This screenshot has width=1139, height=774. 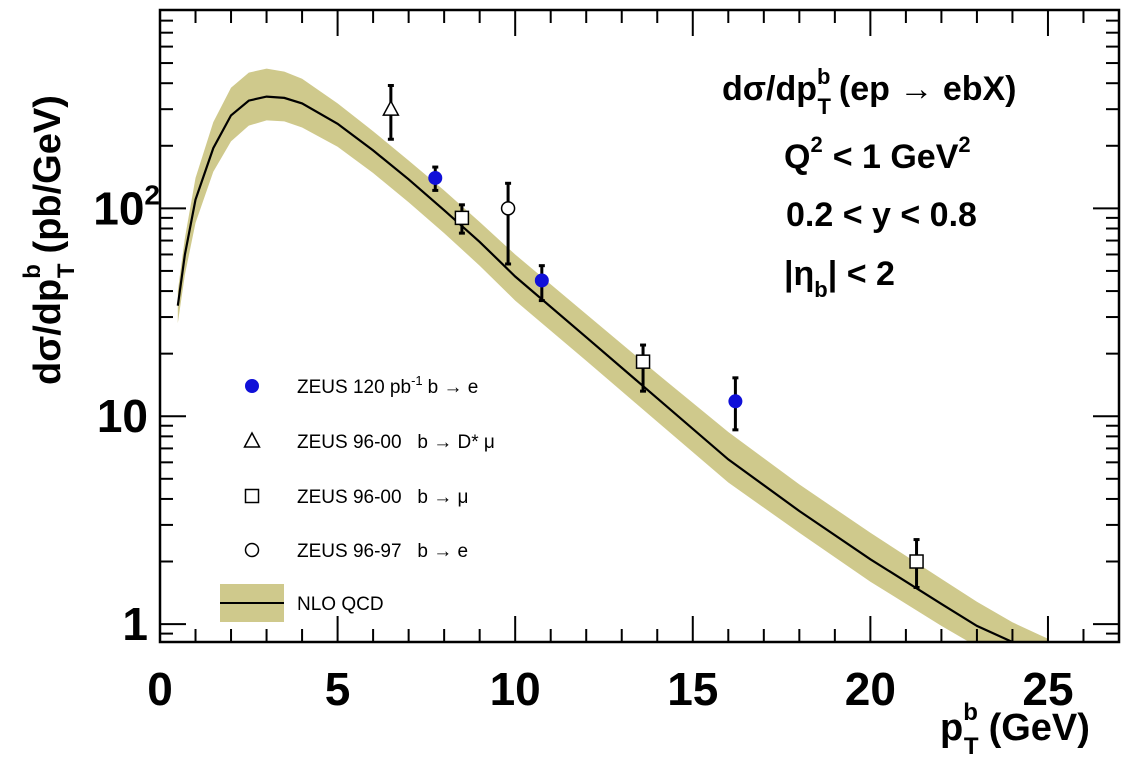 What do you see at coordinates (338, 689) in the screenshot?
I see `x-tick-label: 5` at bounding box center [338, 689].